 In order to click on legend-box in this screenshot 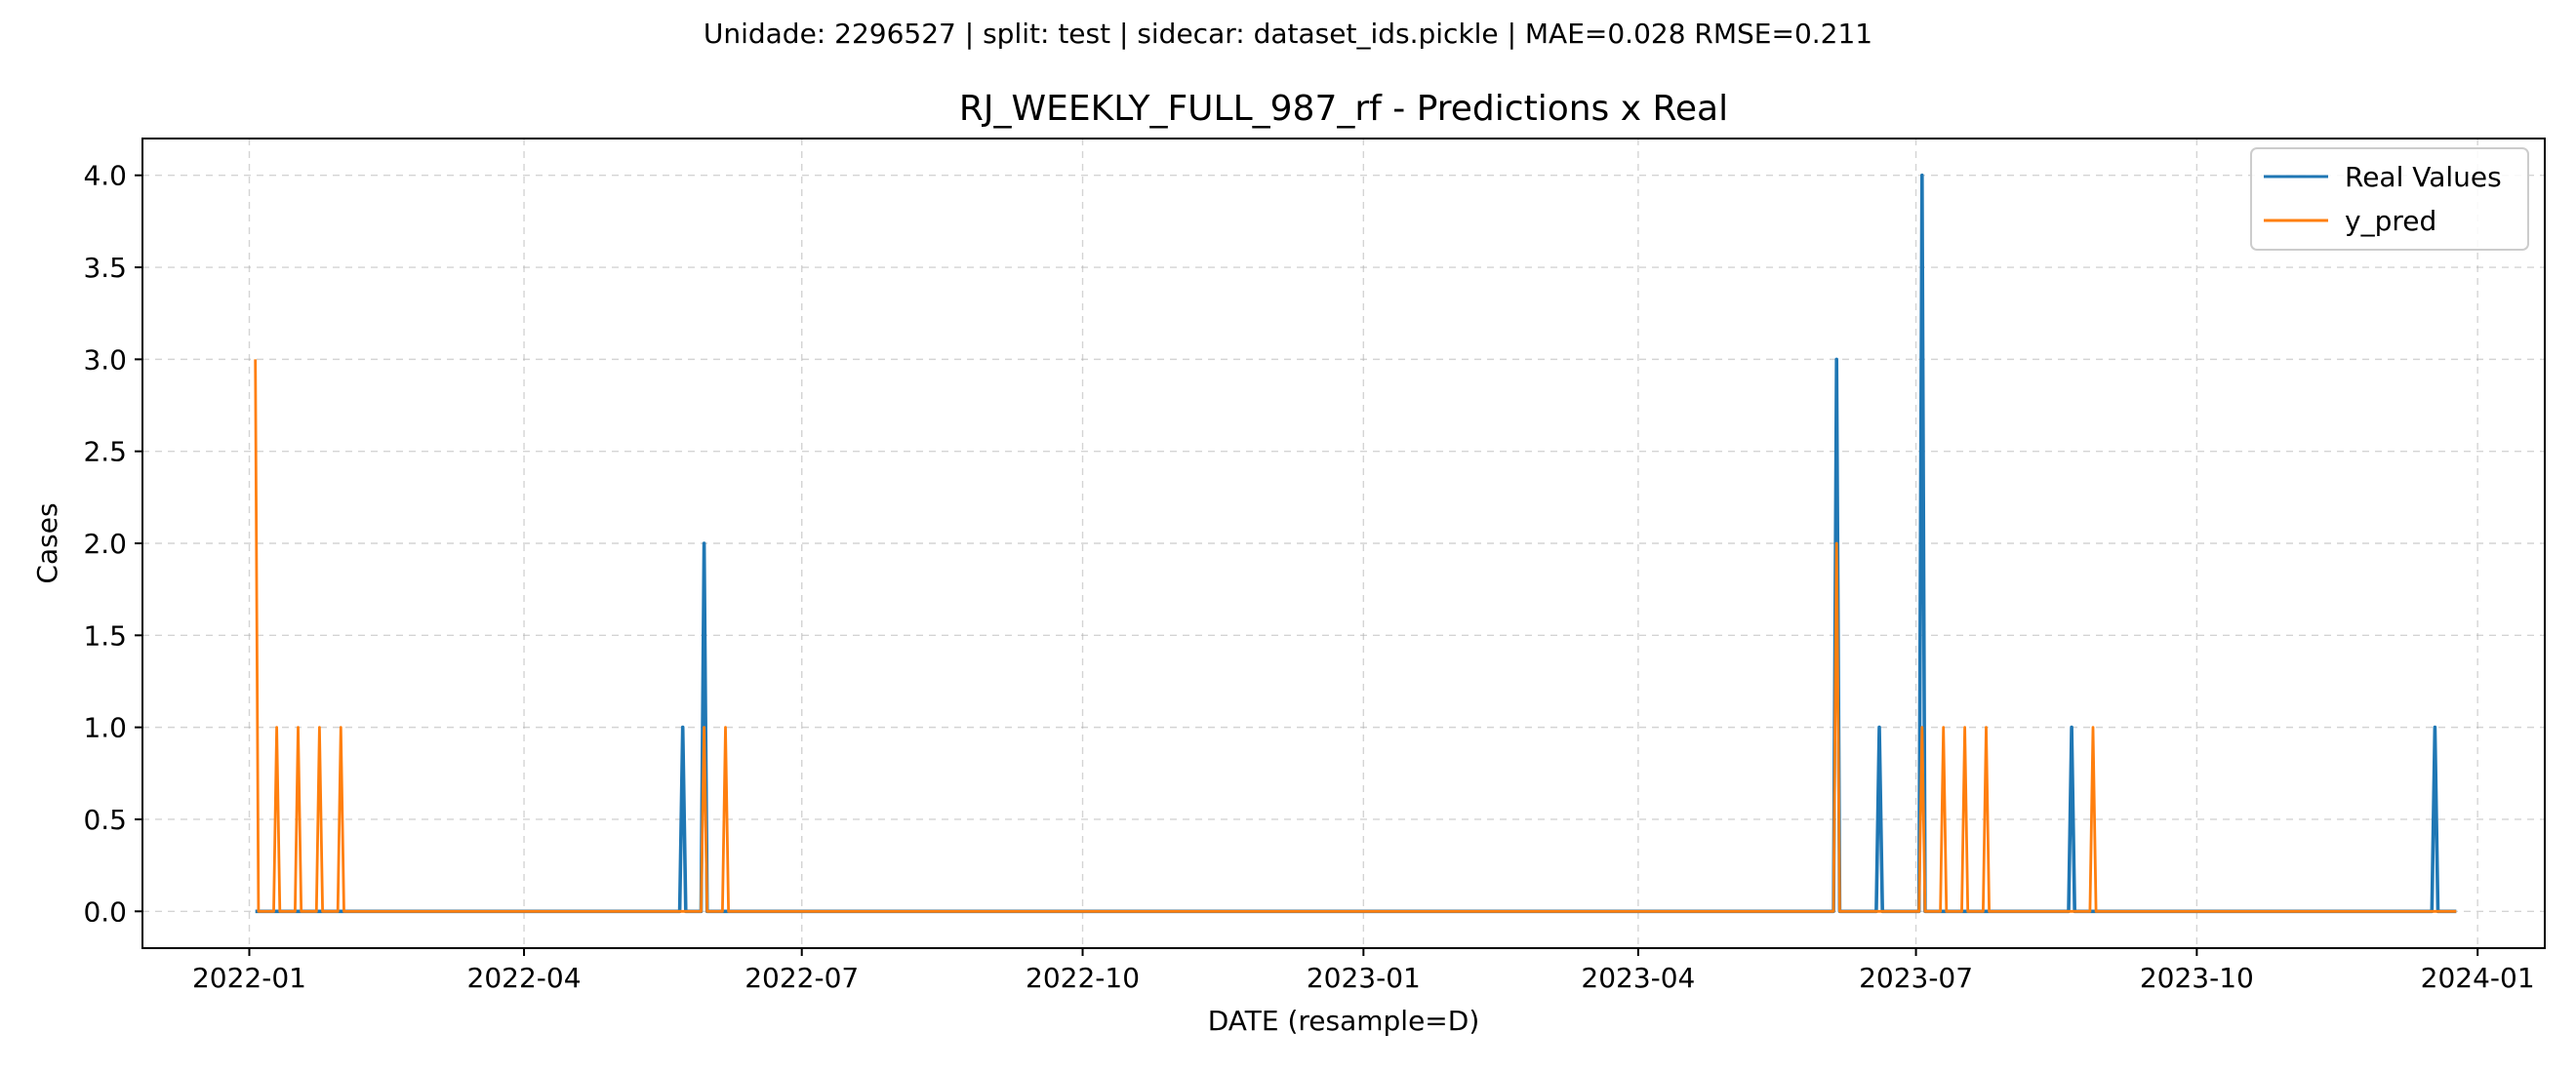, I will do `click(2389, 199)`.